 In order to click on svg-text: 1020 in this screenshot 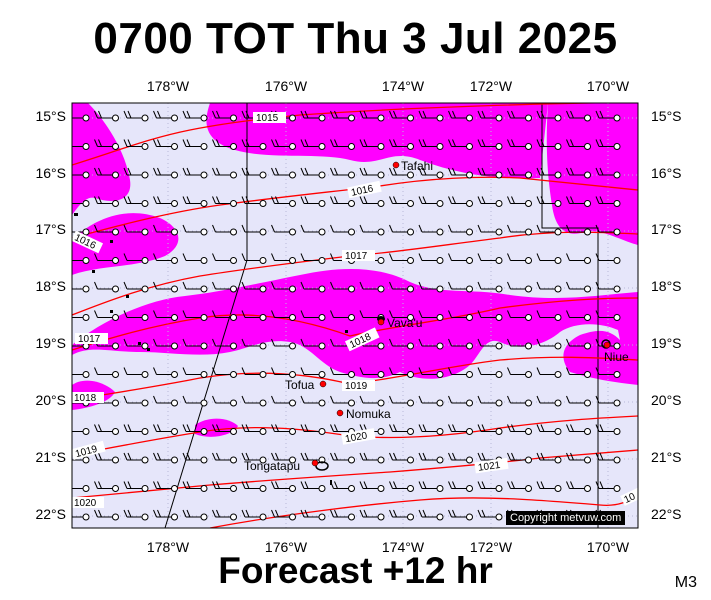, I will do `click(85, 503)`.